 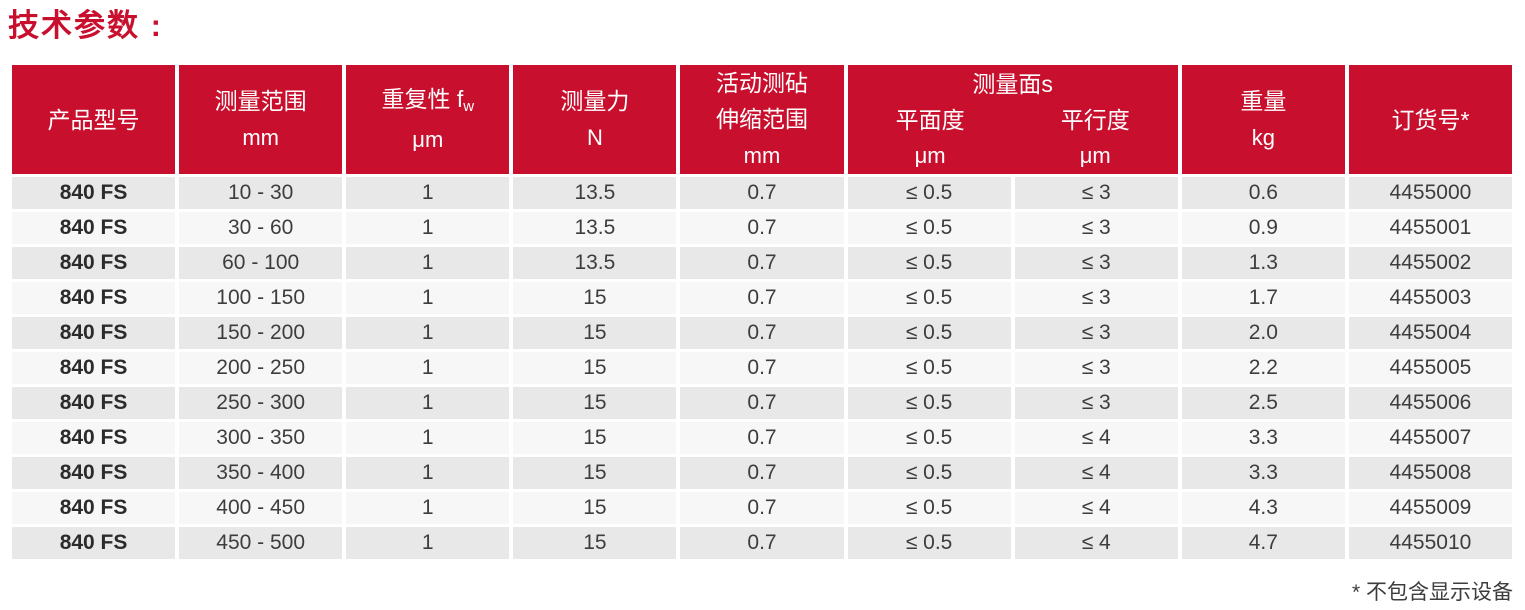 I want to click on cell-order-no: 4455005, so click(x=1430, y=368).